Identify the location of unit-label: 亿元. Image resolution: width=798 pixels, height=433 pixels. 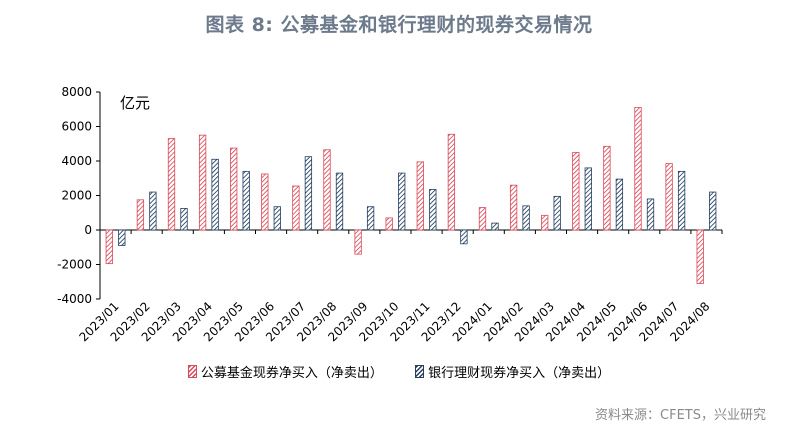
(135, 103).